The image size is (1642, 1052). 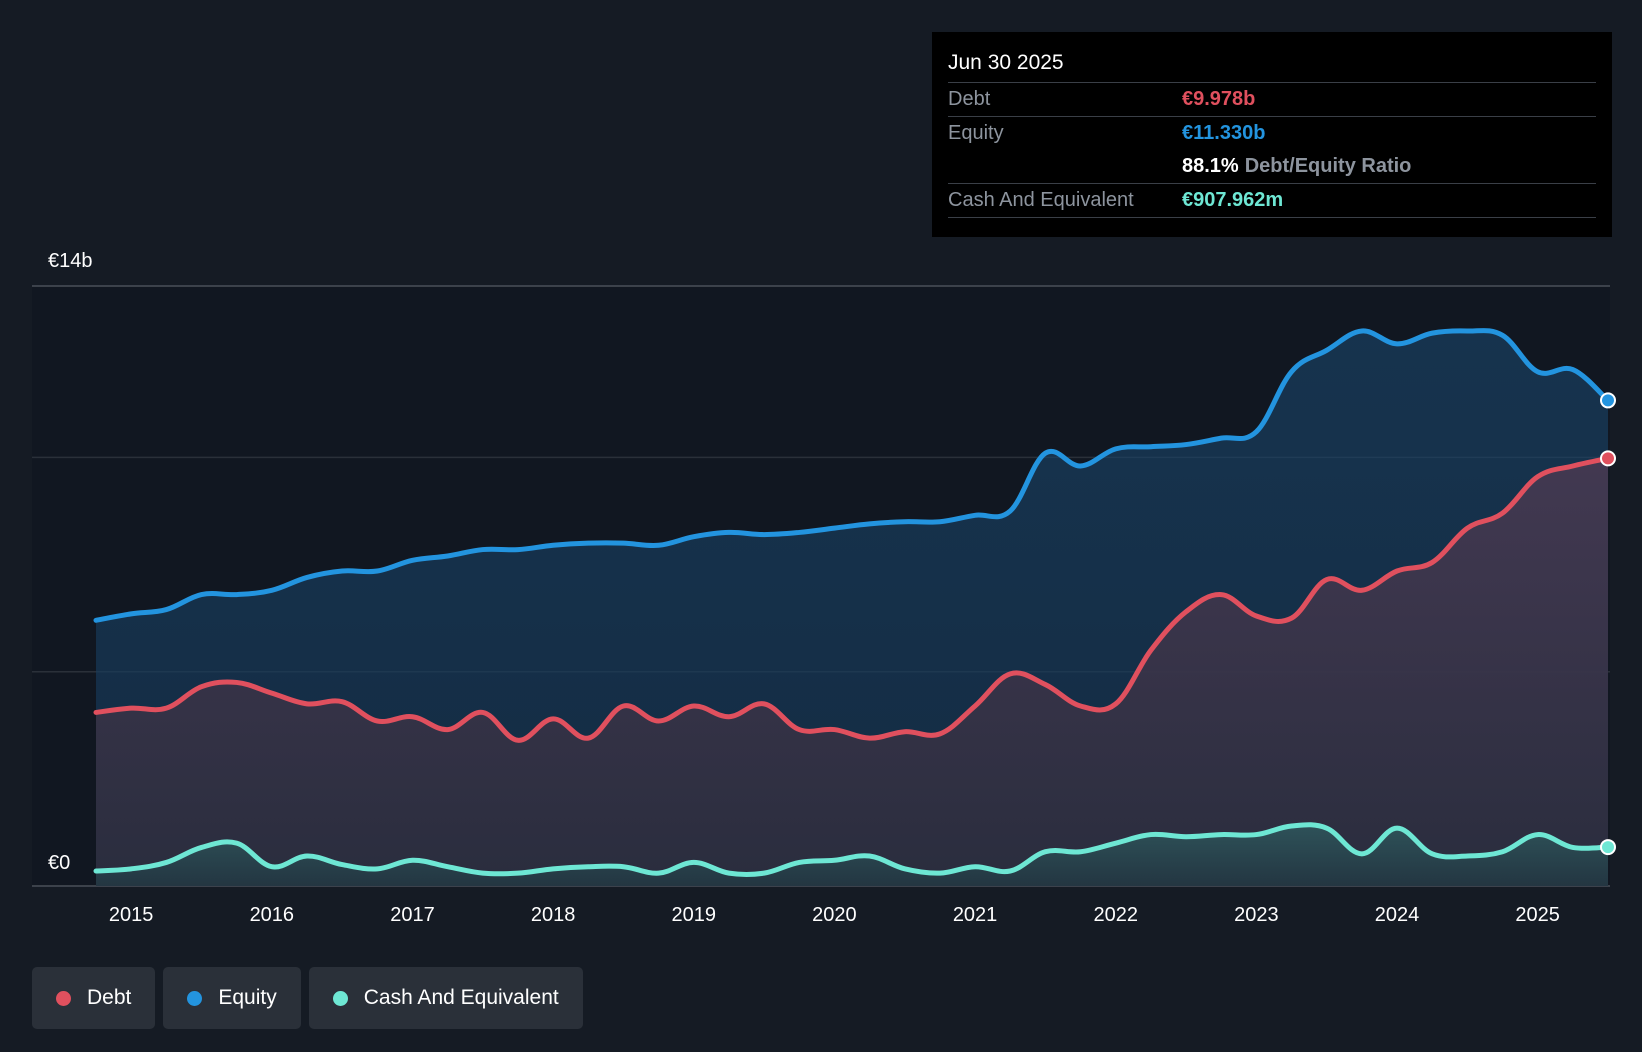 I want to click on x-tick-label: 2017, so click(x=412, y=915).